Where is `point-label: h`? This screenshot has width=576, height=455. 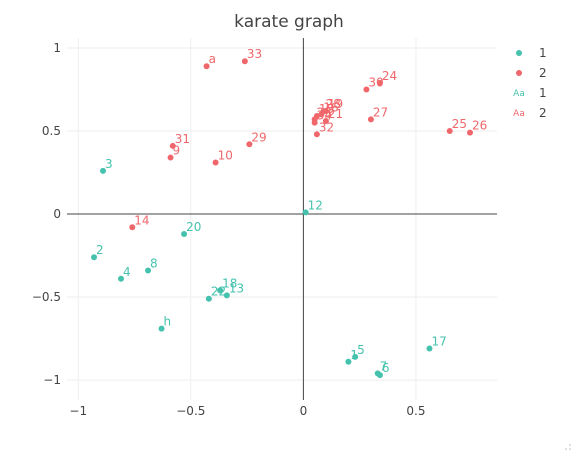
point-label: h is located at coordinates (168, 322).